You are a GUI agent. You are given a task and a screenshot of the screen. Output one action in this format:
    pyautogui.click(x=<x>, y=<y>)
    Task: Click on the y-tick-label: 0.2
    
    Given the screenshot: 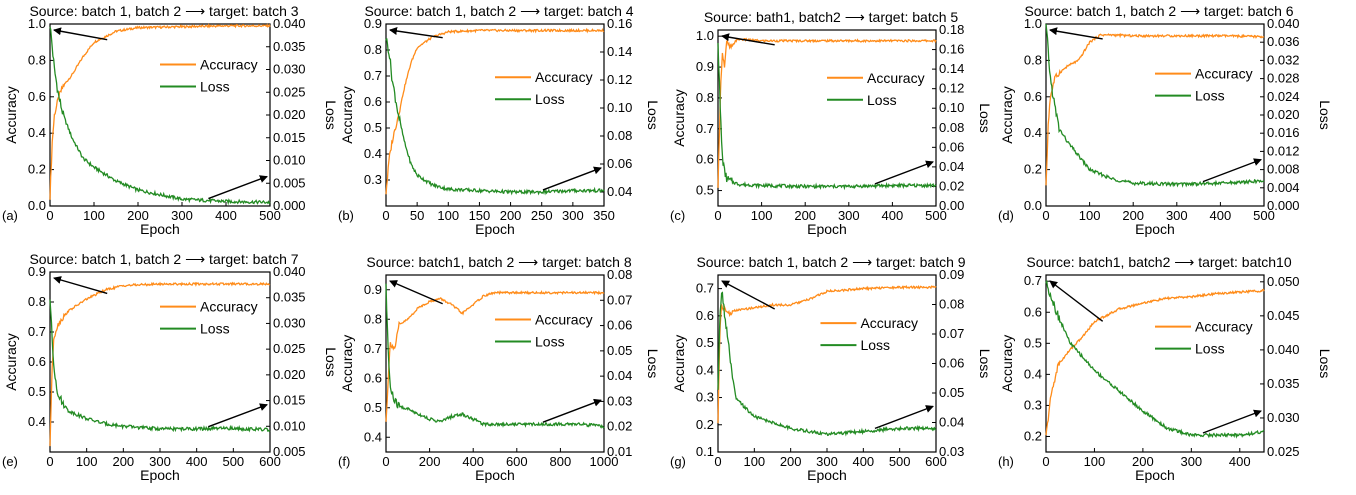 What is the action you would take?
    pyautogui.click(x=1033, y=169)
    